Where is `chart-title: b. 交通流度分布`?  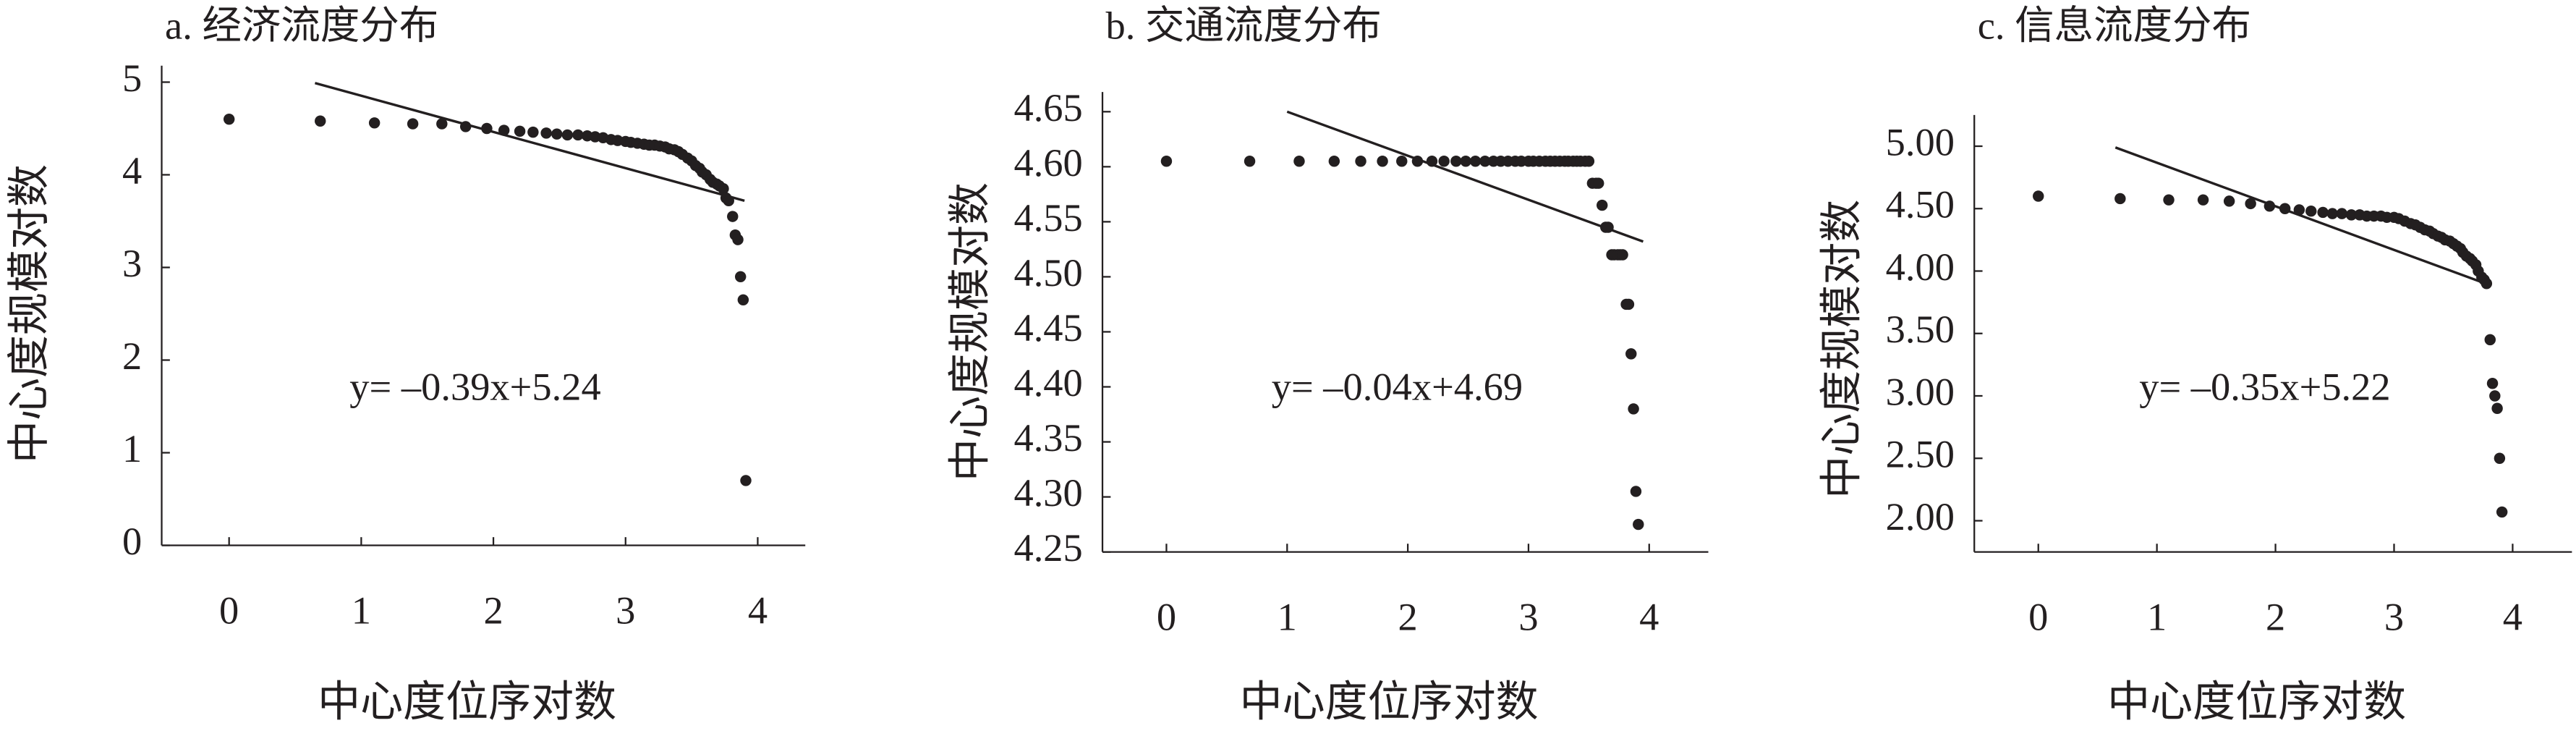
chart-title: b. 交通流度分布 is located at coordinates (1244, 25).